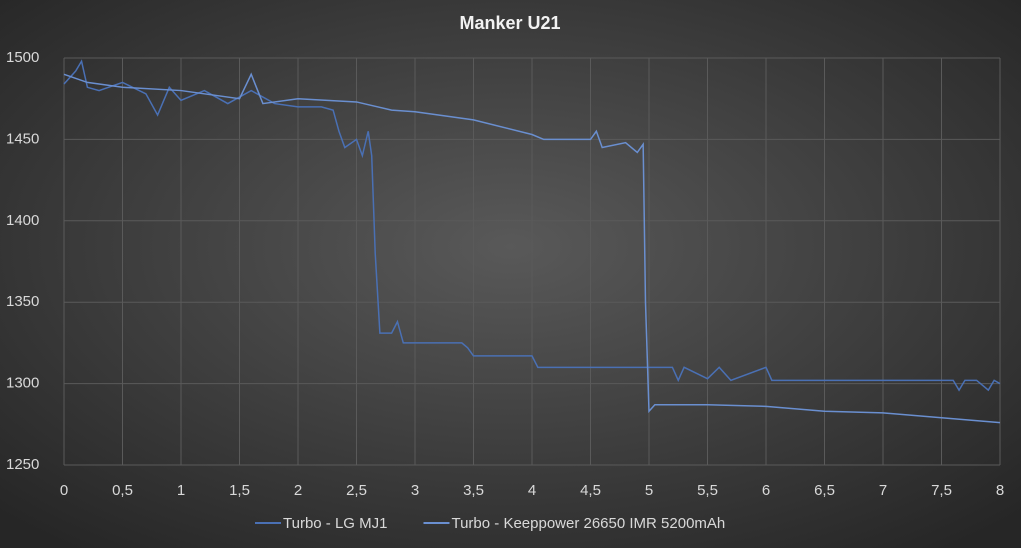 This screenshot has width=1021, height=548. I want to click on x-tick-label: 7,5, so click(941, 490).